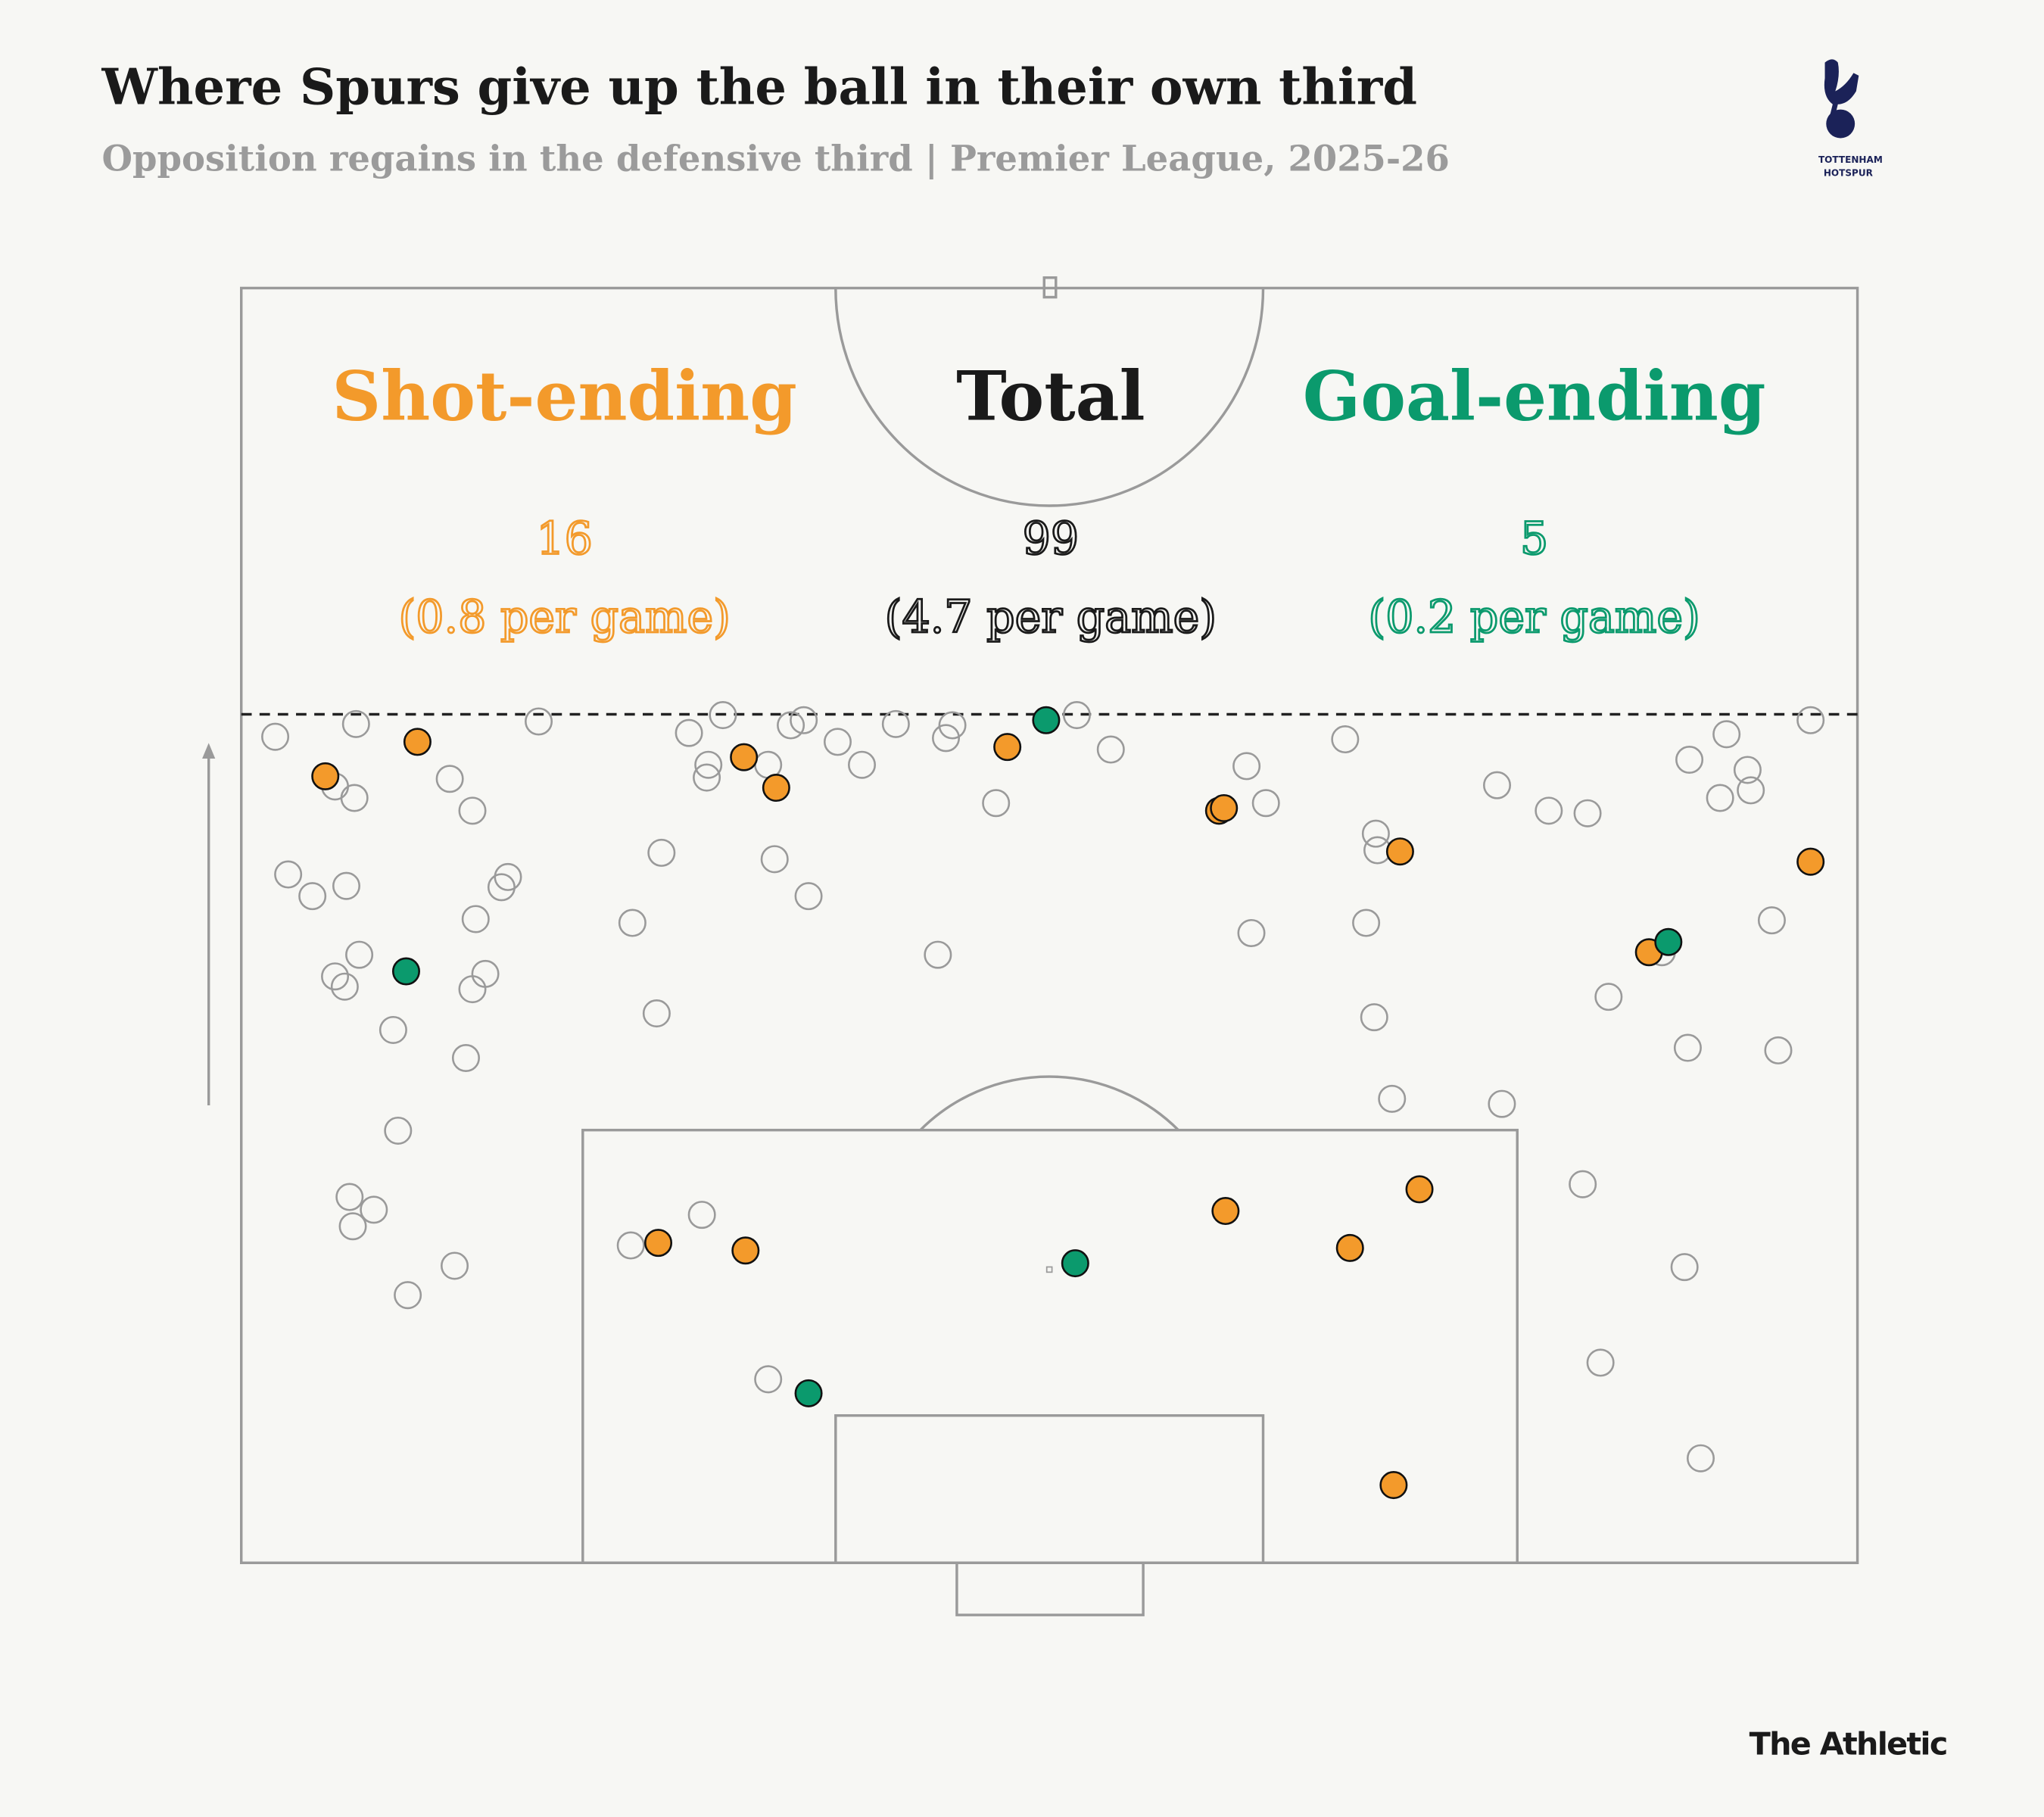 The width and height of the screenshot is (2044, 1817). I want to click on shot-ending-per-game: (0.8 per game), so click(564, 617).